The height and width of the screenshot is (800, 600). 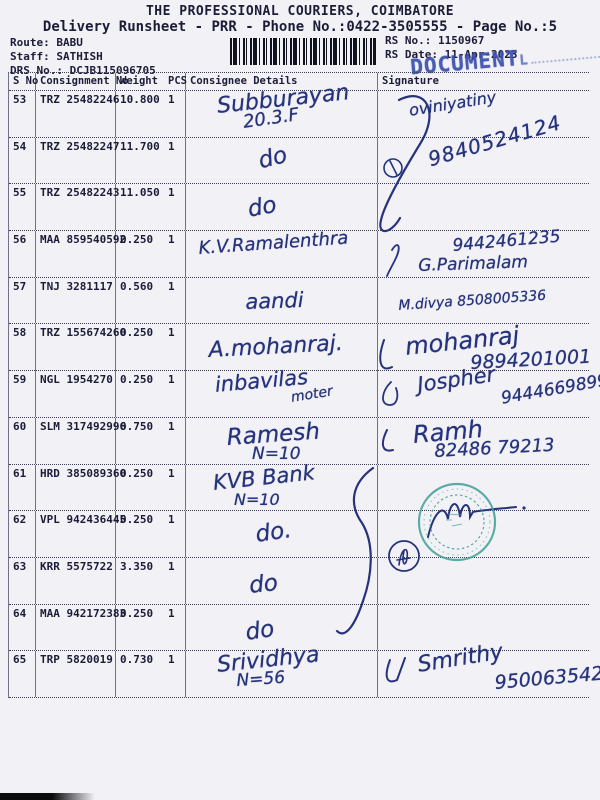 I want to click on cell-weight: 0.750, so click(x=137, y=426).